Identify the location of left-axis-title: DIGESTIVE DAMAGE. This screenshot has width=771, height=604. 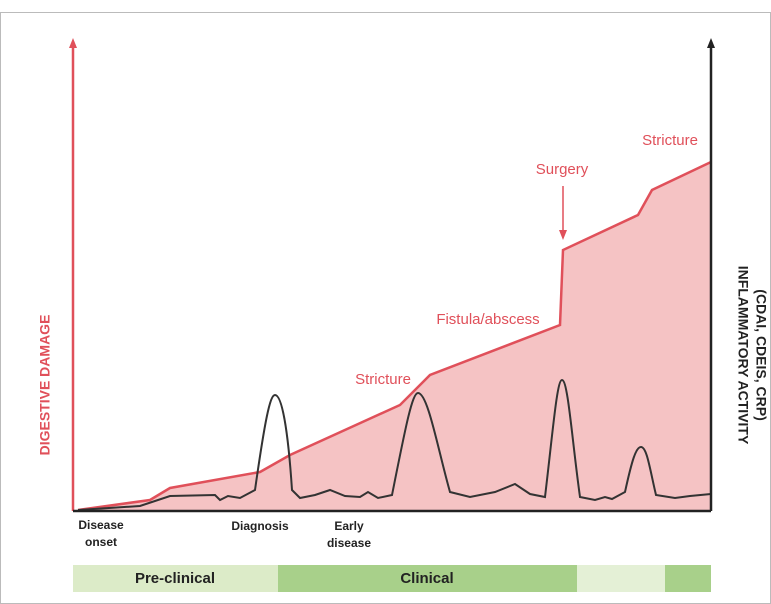
(45, 385).